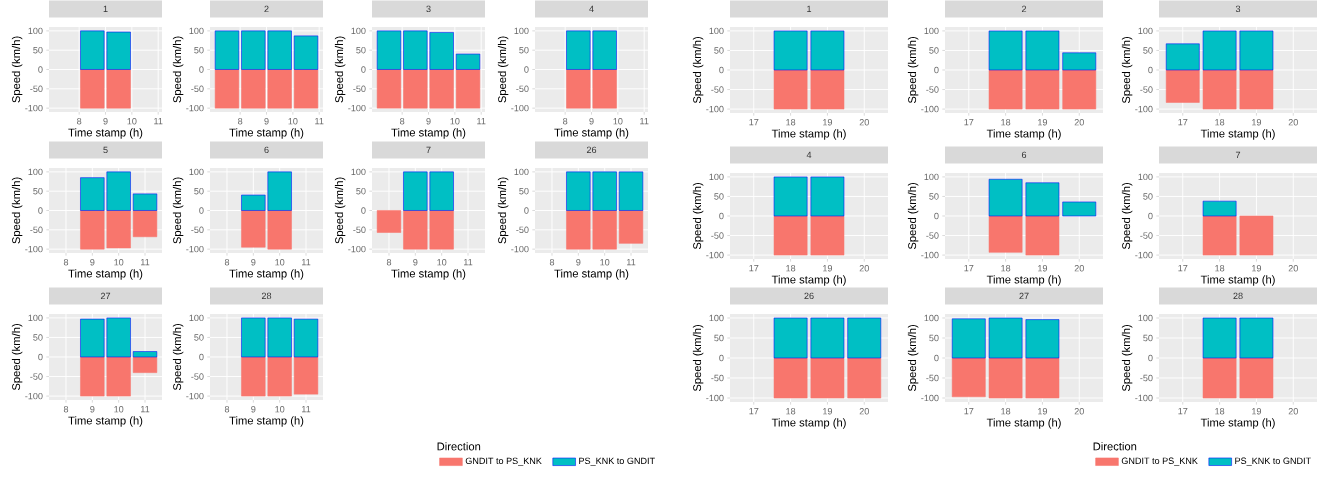 The width and height of the screenshot is (1321, 479). I want to click on legend-label: PS_KNK to GNDIT, so click(1273, 461).